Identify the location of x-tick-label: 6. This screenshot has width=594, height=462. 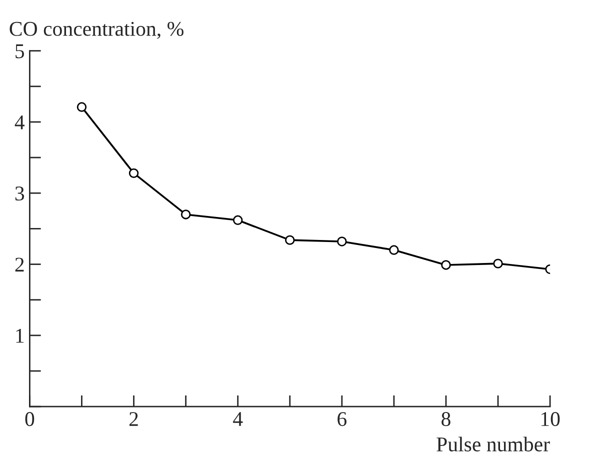
(342, 419).